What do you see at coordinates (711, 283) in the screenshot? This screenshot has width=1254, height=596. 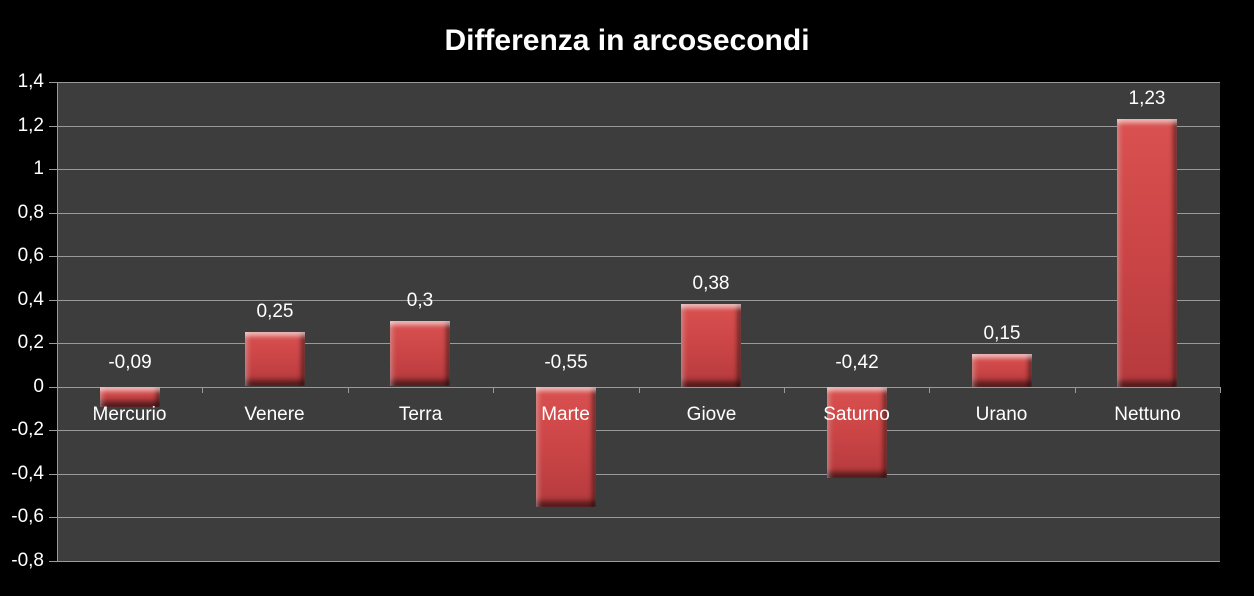 I see `bar-value-label: 0,38` at bounding box center [711, 283].